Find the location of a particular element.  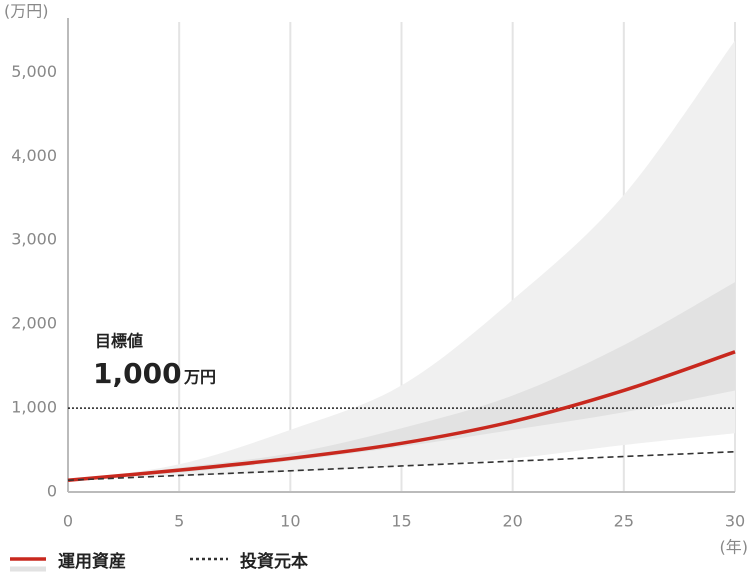

y-tick-label: 0 is located at coordinates (52, 491).